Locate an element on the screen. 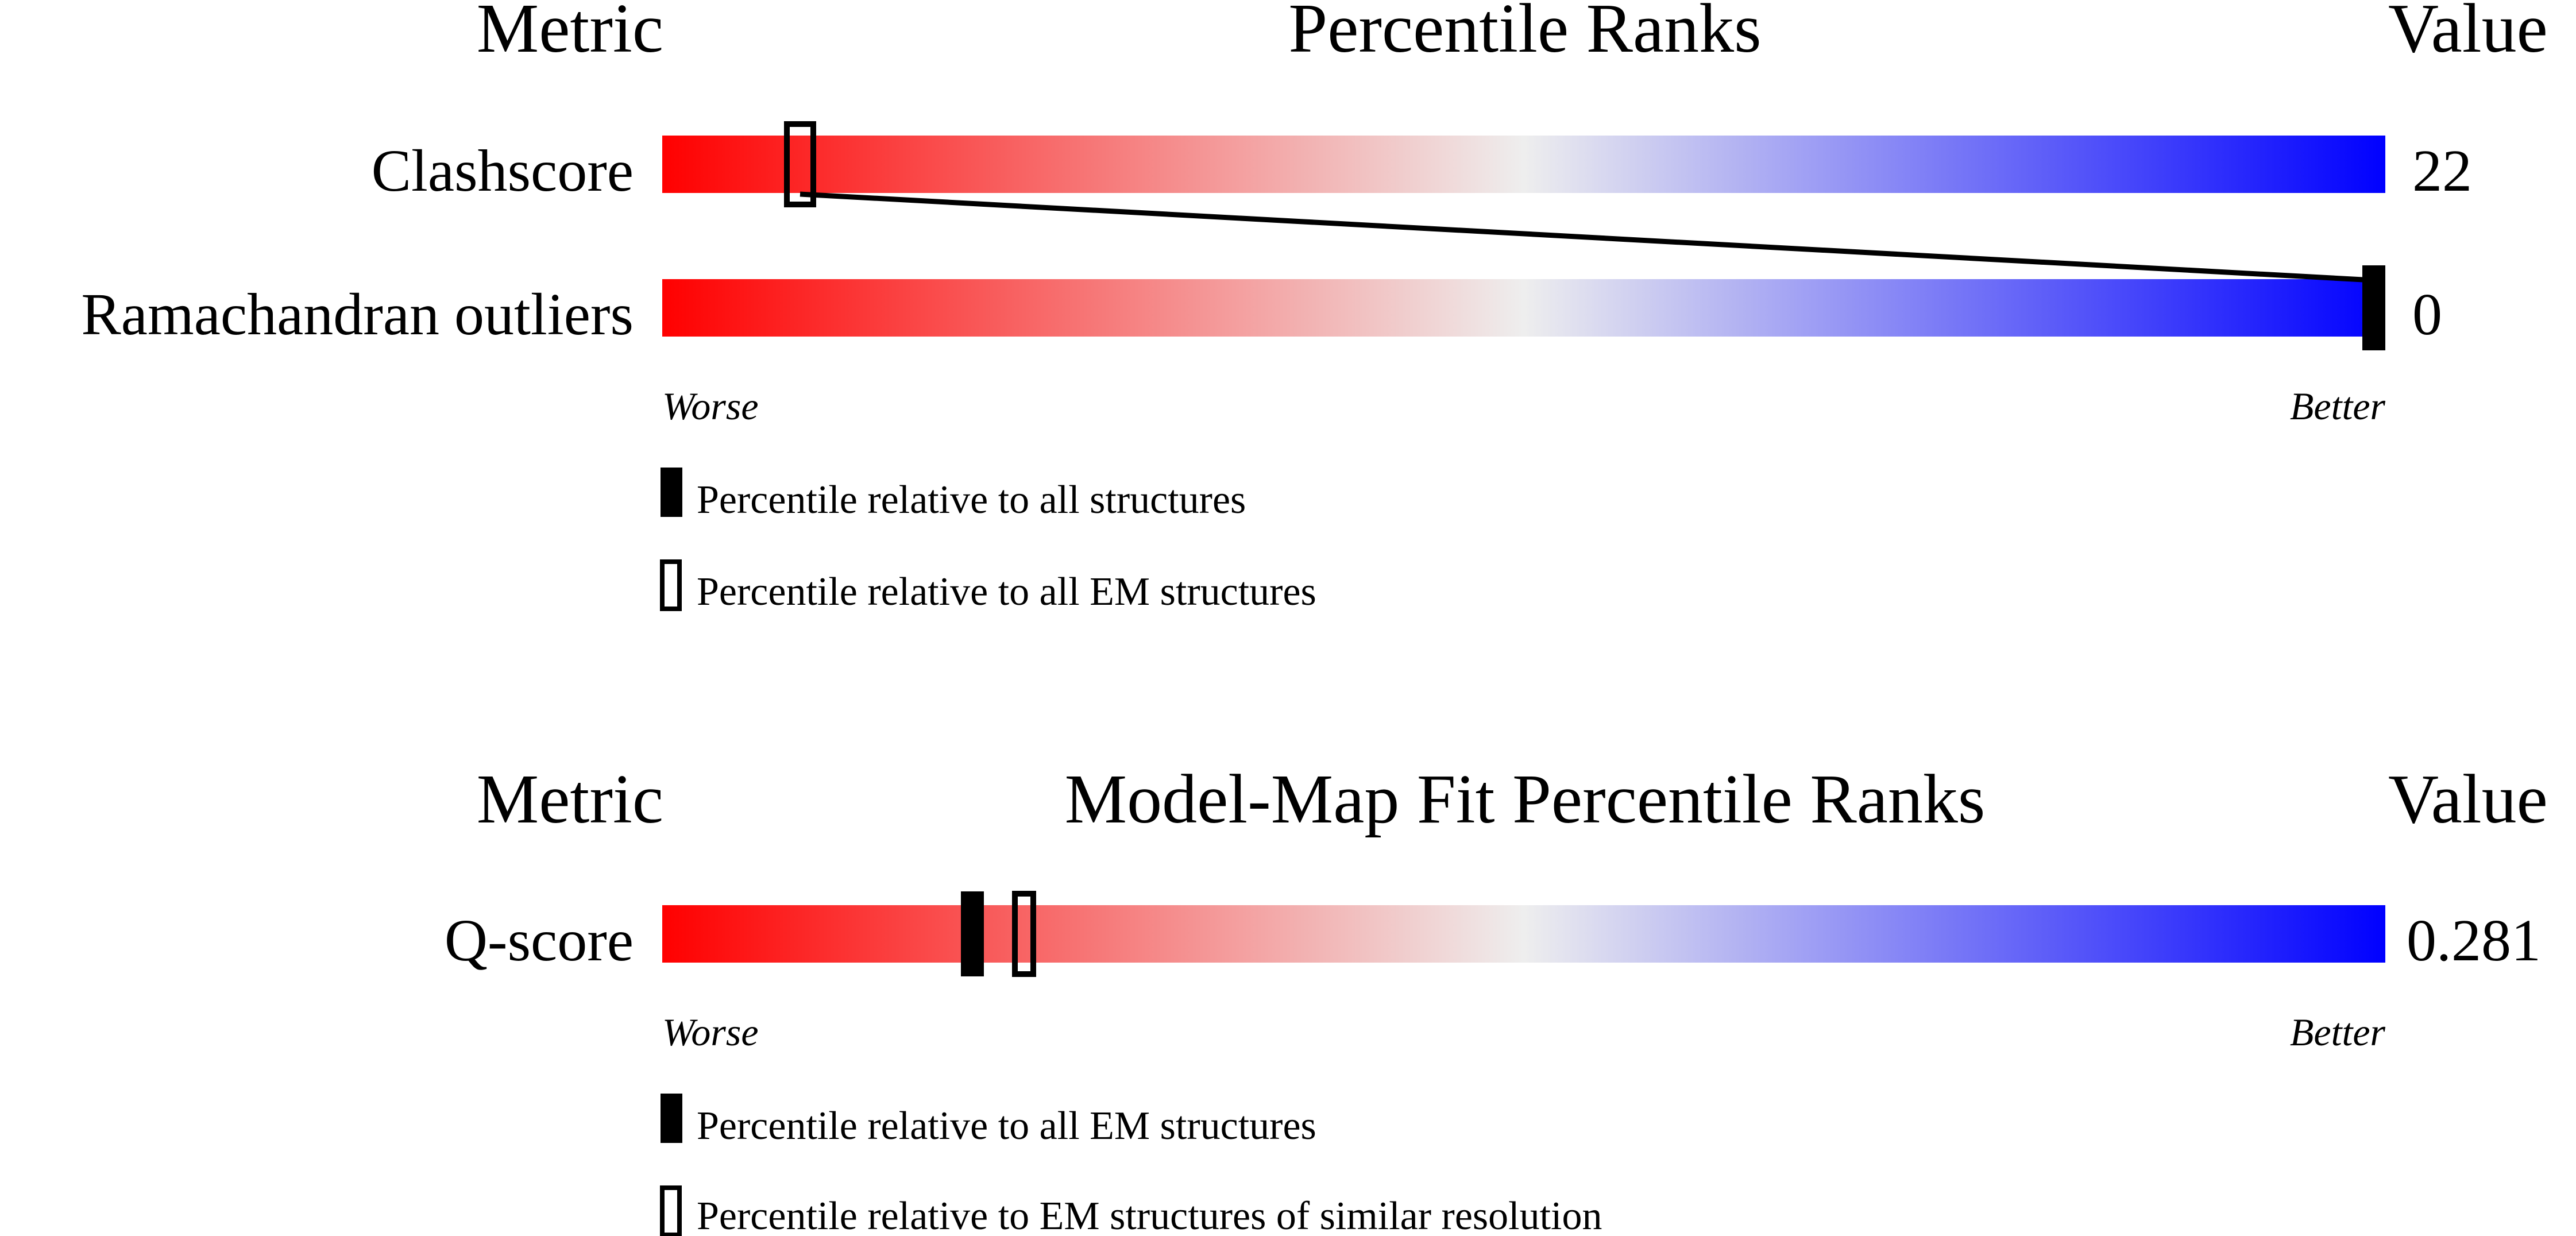 The height and width of the screenshot is (1236, 2576). marker-em-qscore is located at coordinates (1024, 934).